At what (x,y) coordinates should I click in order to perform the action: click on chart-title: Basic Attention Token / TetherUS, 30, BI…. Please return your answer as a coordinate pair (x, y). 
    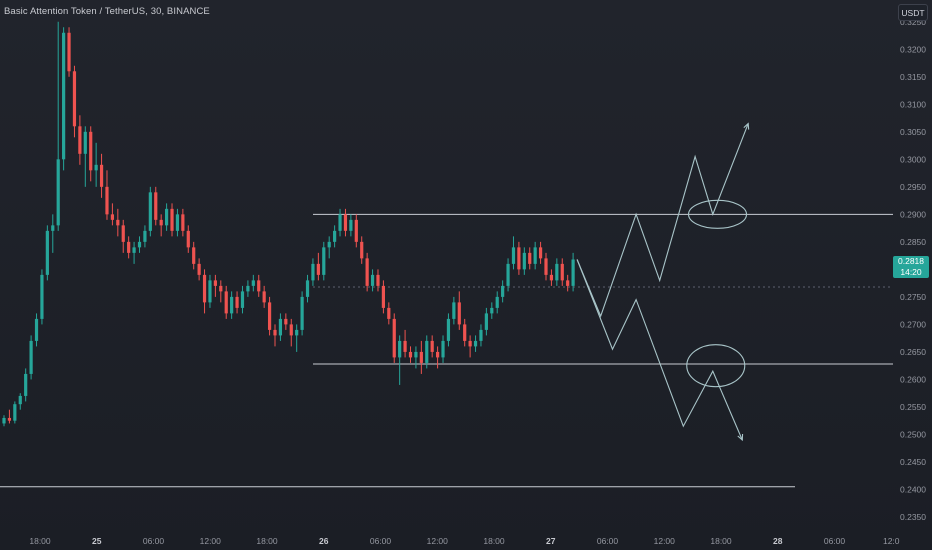
    Looking at the image, I should click on (107, 11).